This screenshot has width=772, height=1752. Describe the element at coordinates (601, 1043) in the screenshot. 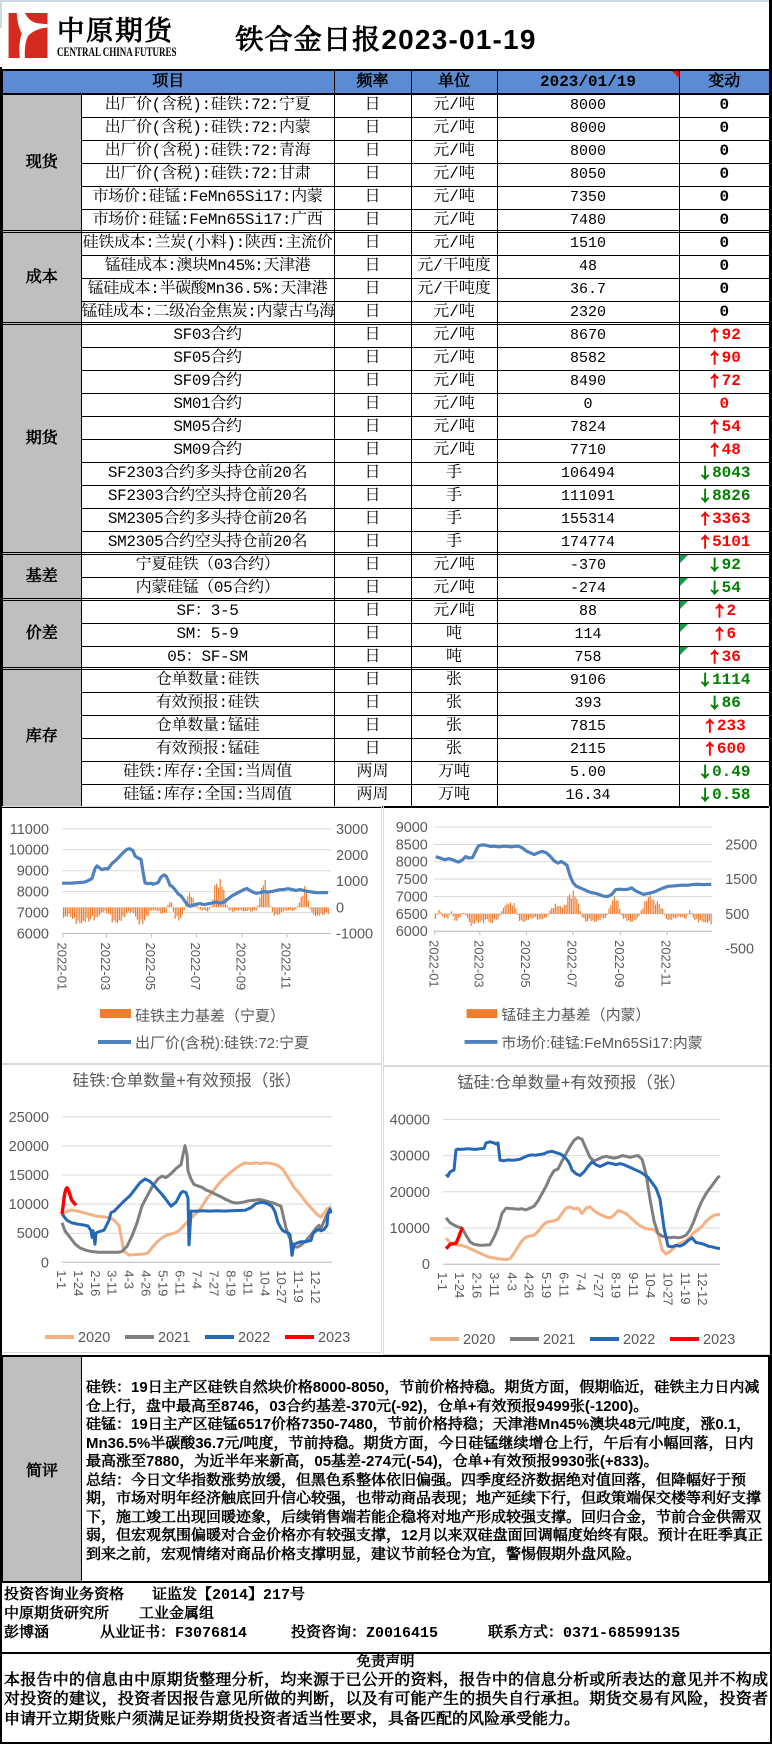

I see `svg-text: 市场价:硅锰:FeMn65Si17:内蒙` at that location.